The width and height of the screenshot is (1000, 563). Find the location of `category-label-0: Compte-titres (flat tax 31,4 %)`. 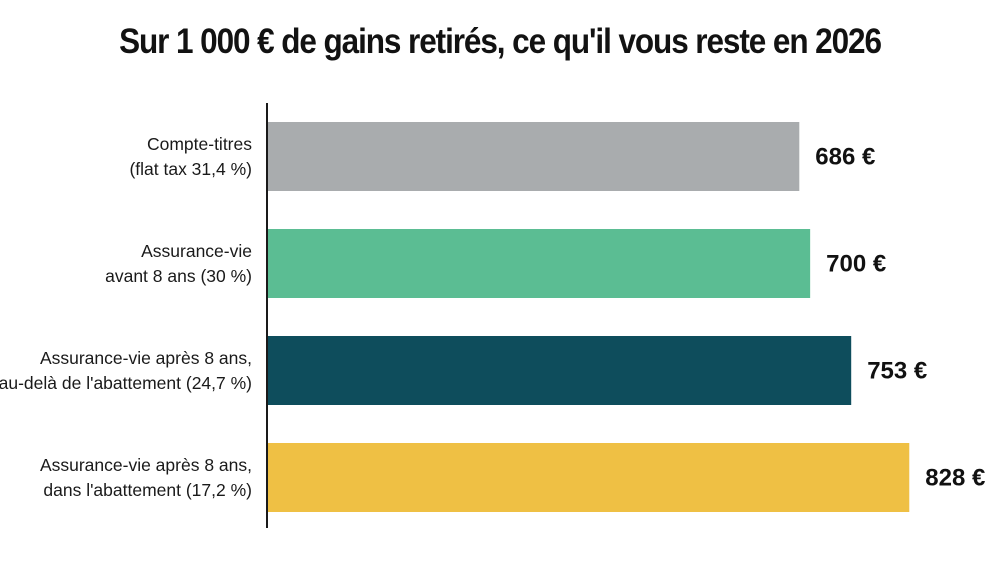

category-label-0: Compte-titres (flat tax 31,4 %) is located at coordinates (190, 156).